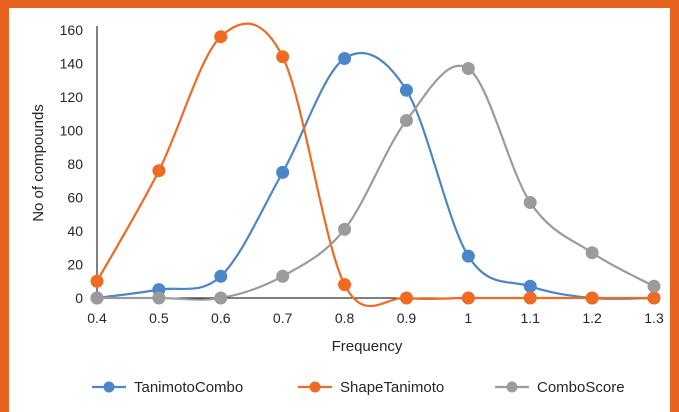 The width and height of the screenshot is (679, 412). What do you see at coordinates (512, 387) in the screenshot?
I see `comboscore-legend-marker` at bounding box center [512, 387].